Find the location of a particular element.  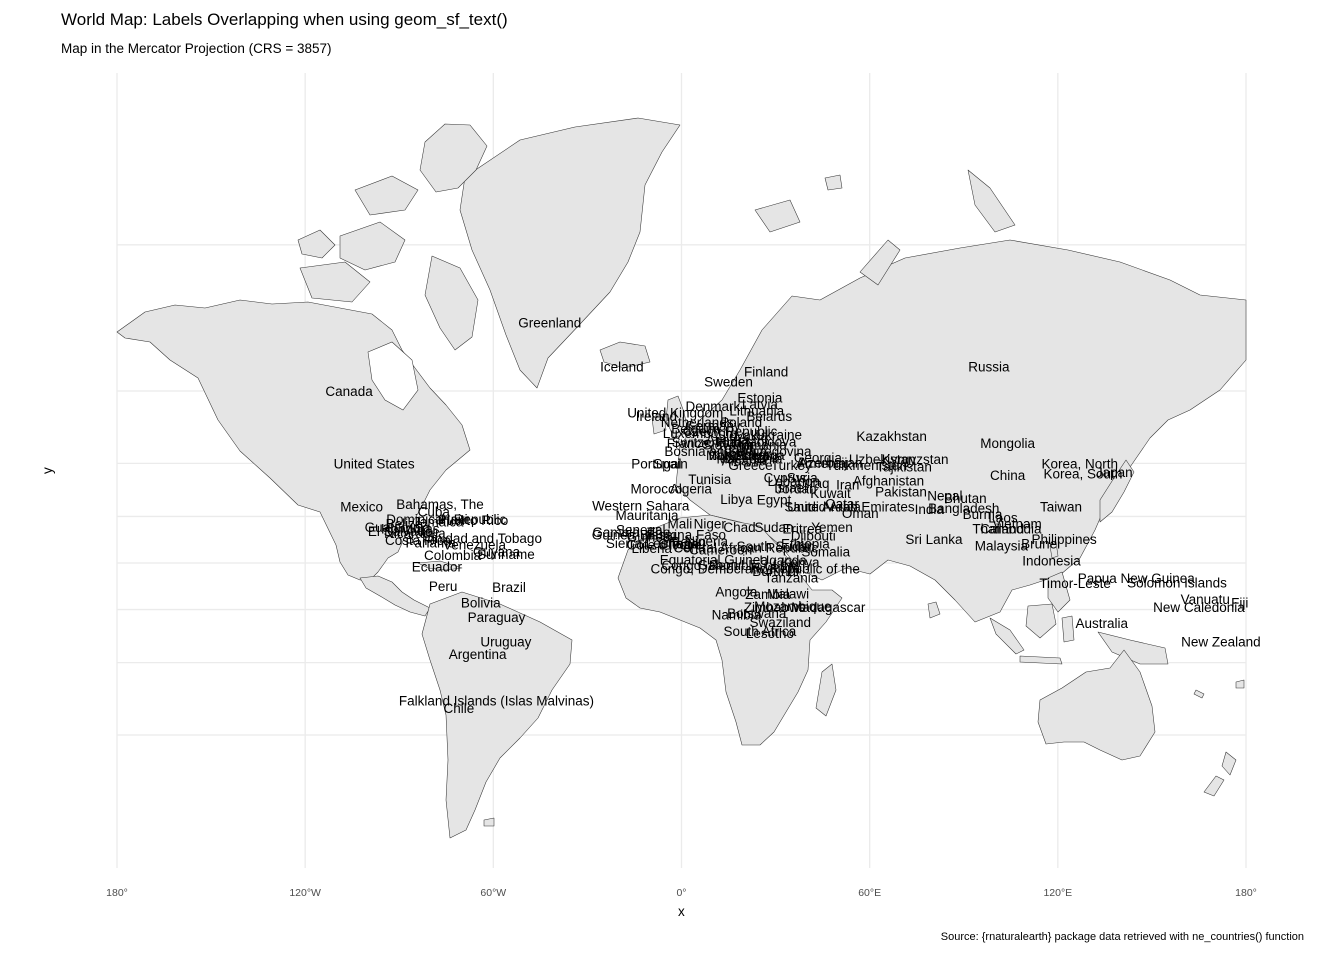

country-label: Jamaica is located at coordinates (438, 521).